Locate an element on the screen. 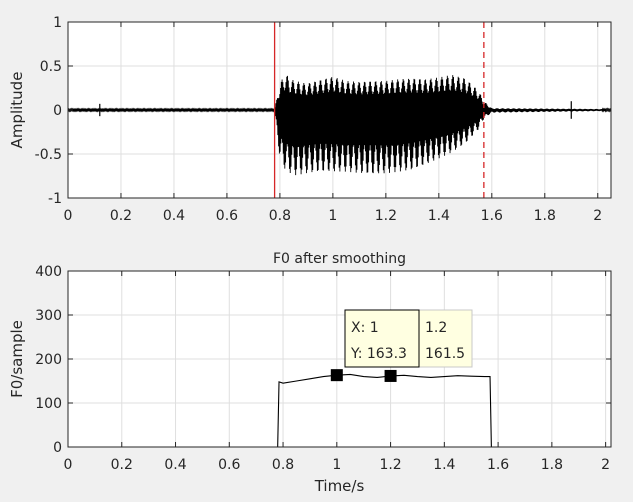 The width and height of the screenshot is (633, 502). y-tick-label: 0.5 is located at coordinates (51, 67).